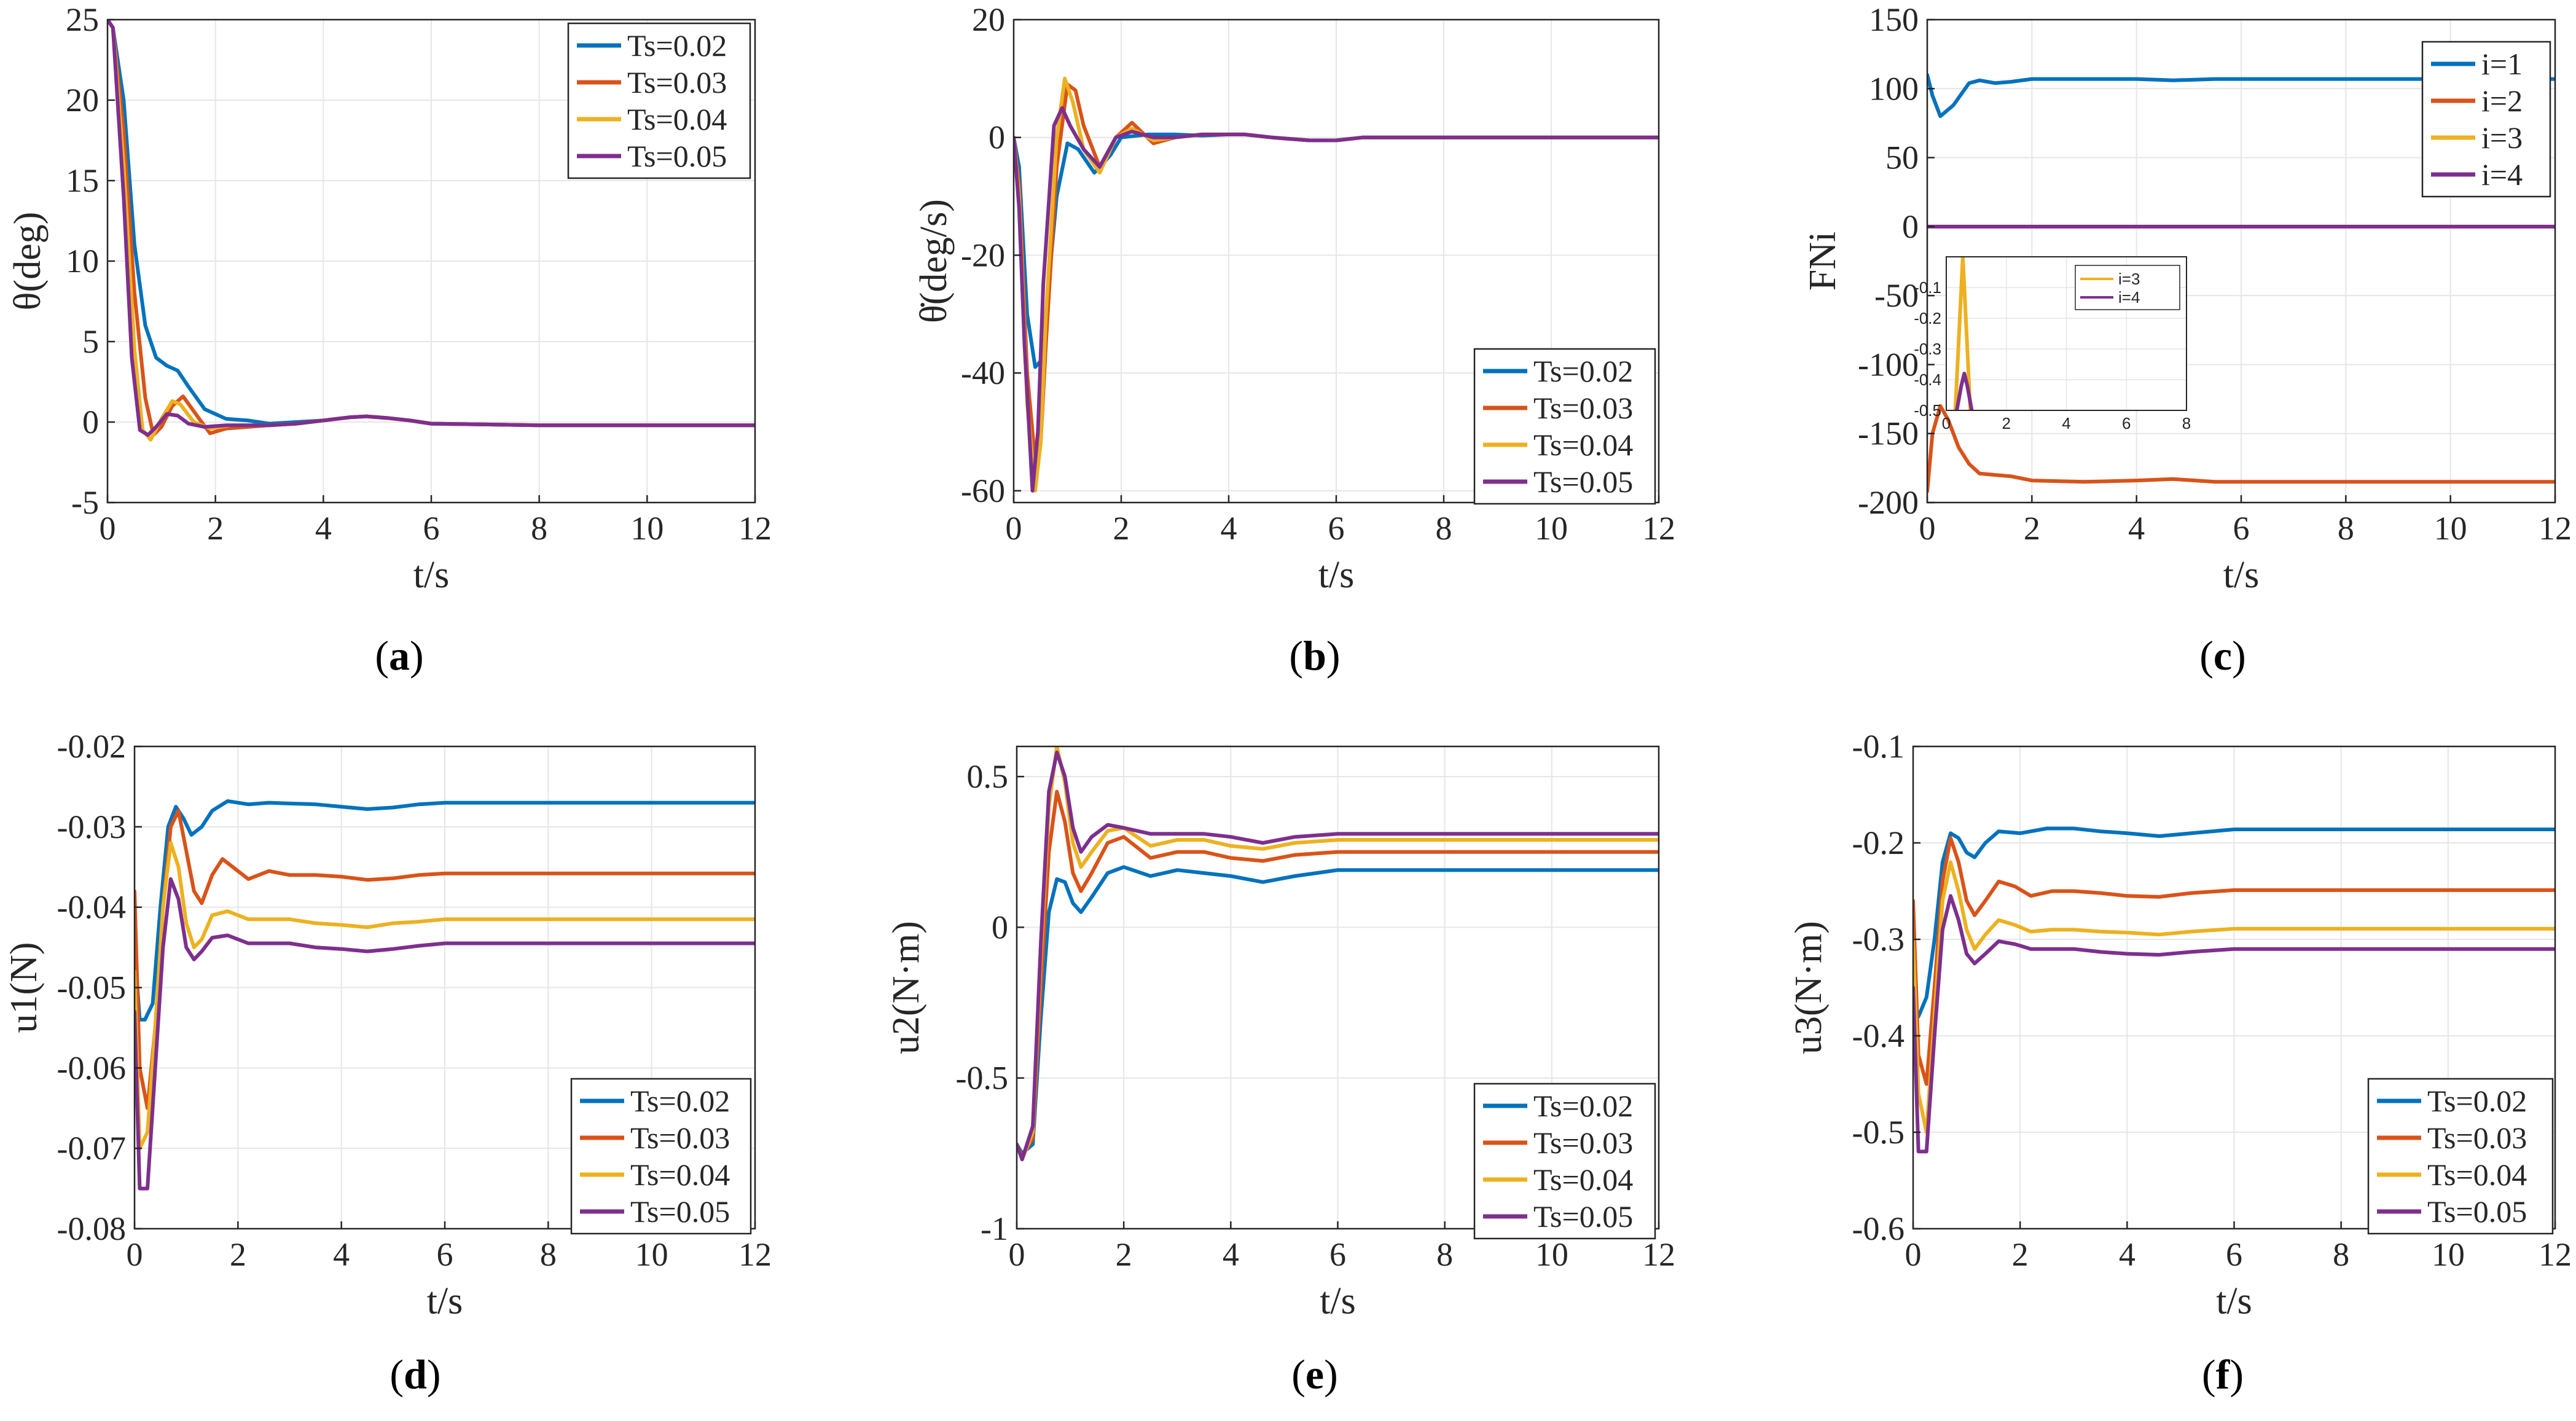 This screenshot has height=1421, width=2576. Describe the element at coordinates (399, 655) in the screenshot. I see `caption-letter: a` at that location.